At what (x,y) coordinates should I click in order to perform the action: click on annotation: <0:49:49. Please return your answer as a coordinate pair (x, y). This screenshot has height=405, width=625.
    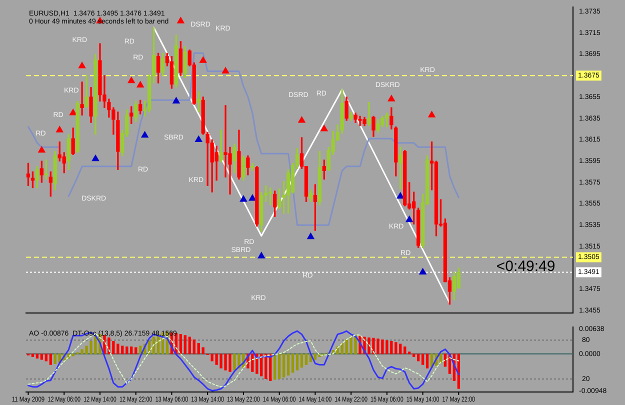
    Looking at the image, I should click on (526, 267).